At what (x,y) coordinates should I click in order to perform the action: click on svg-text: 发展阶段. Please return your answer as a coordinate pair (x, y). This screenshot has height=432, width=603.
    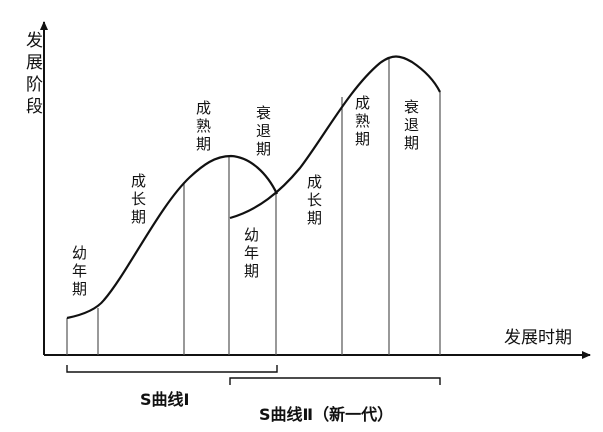
    Looking at the image, I should click on (34, 74).